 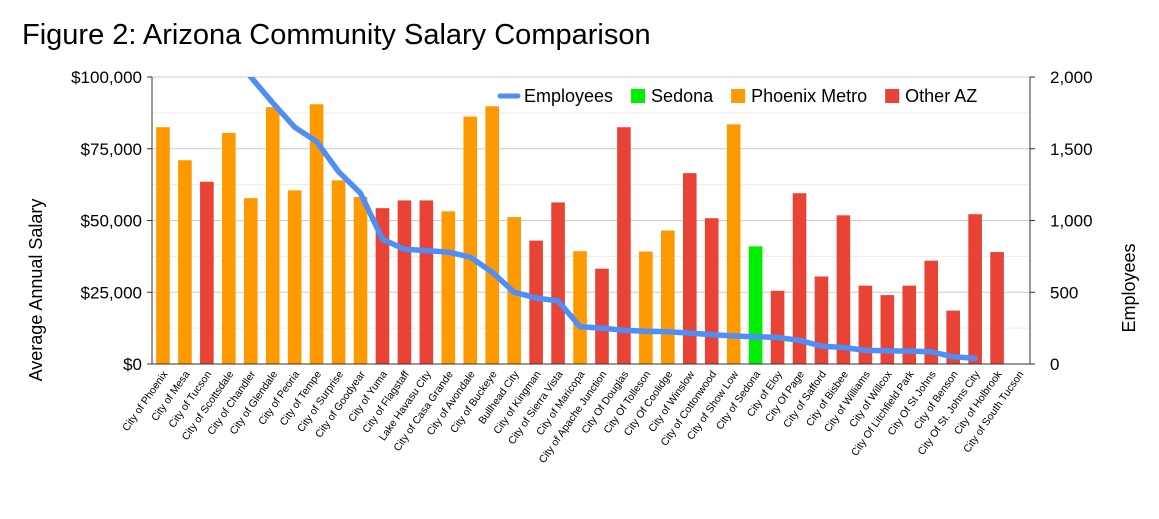 What do you see at coordinates (111, 292) in the screenshot?
I see `y-tick-label: $25,000` at bounding box center [111, 292].